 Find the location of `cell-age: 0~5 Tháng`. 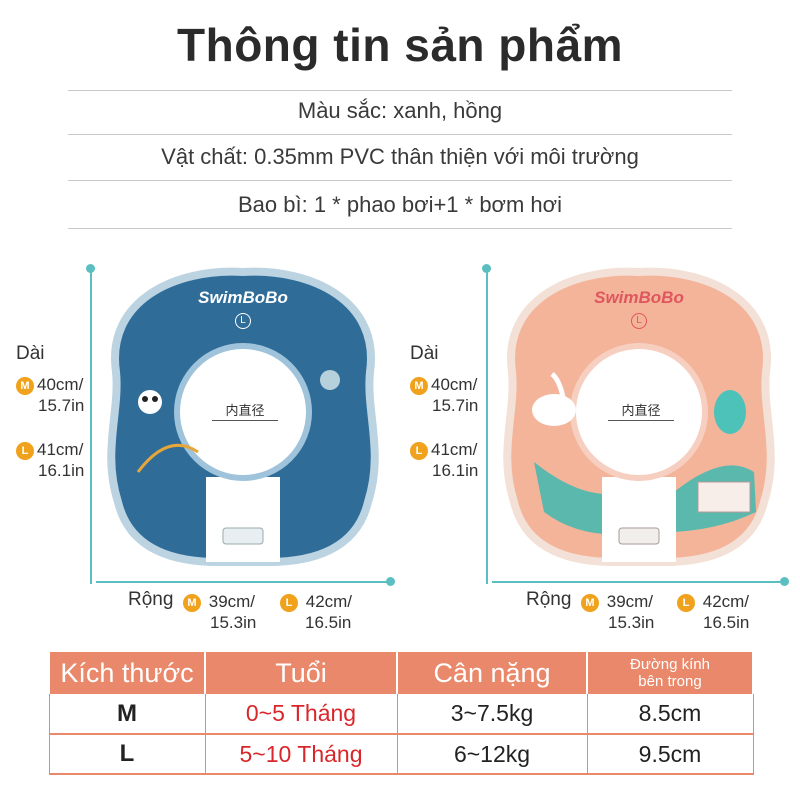

cell-age: 0~5 Tháng is located at coordinates (301, 714).